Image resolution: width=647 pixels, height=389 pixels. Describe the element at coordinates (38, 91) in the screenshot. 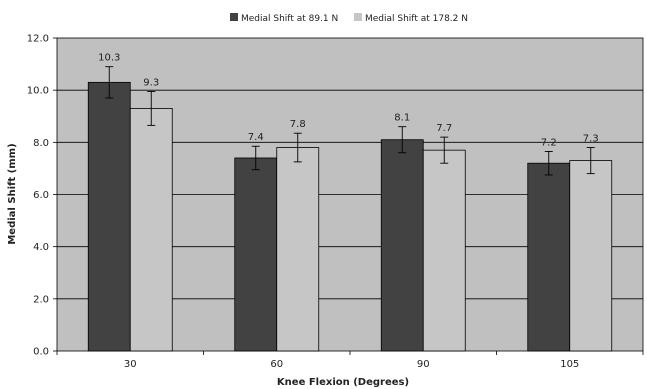

I see `y-tick-label-5: 10.0` at that location.